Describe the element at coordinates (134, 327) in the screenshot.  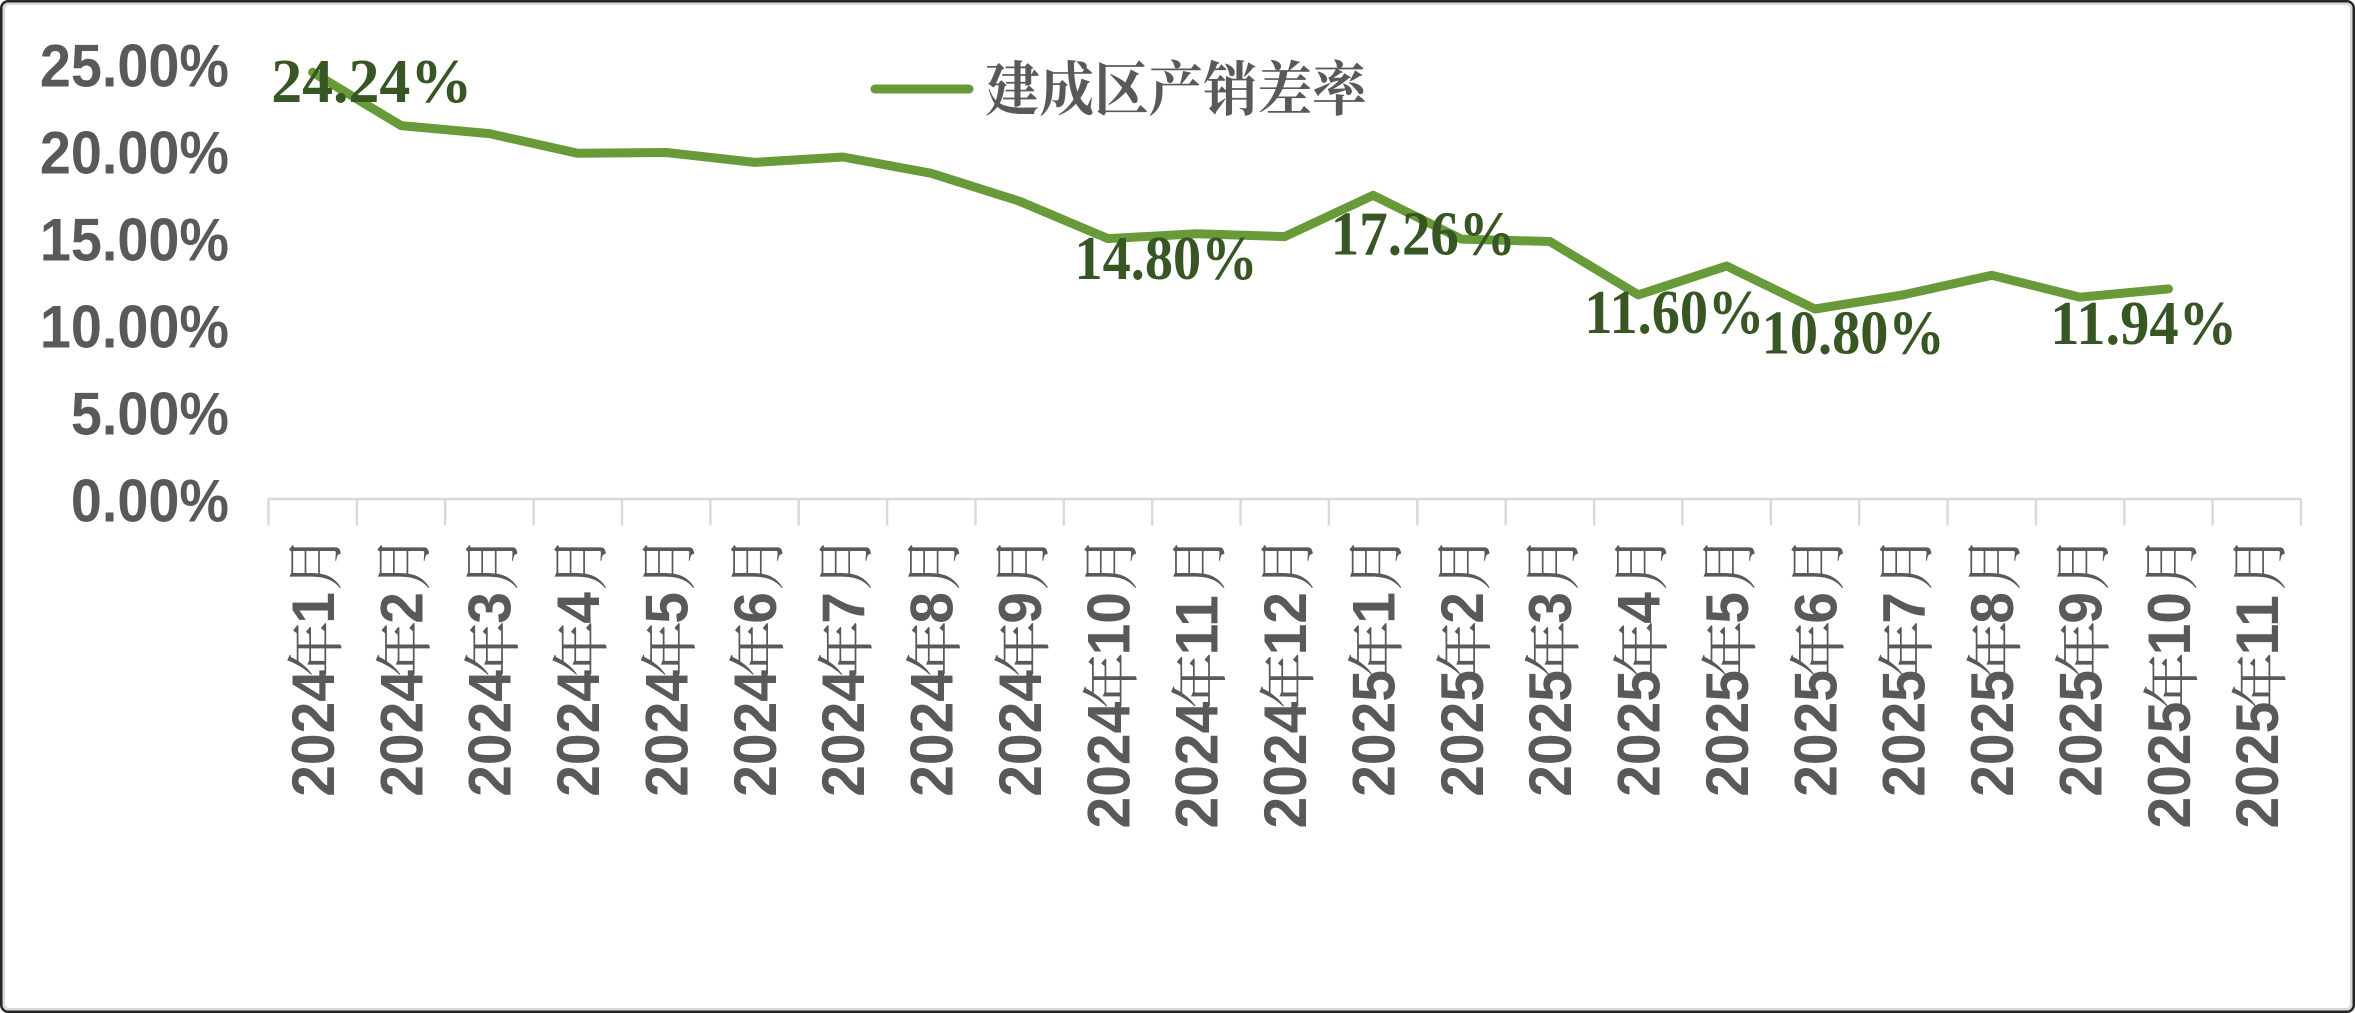
I see `svg-text: 10.00%` at that location.